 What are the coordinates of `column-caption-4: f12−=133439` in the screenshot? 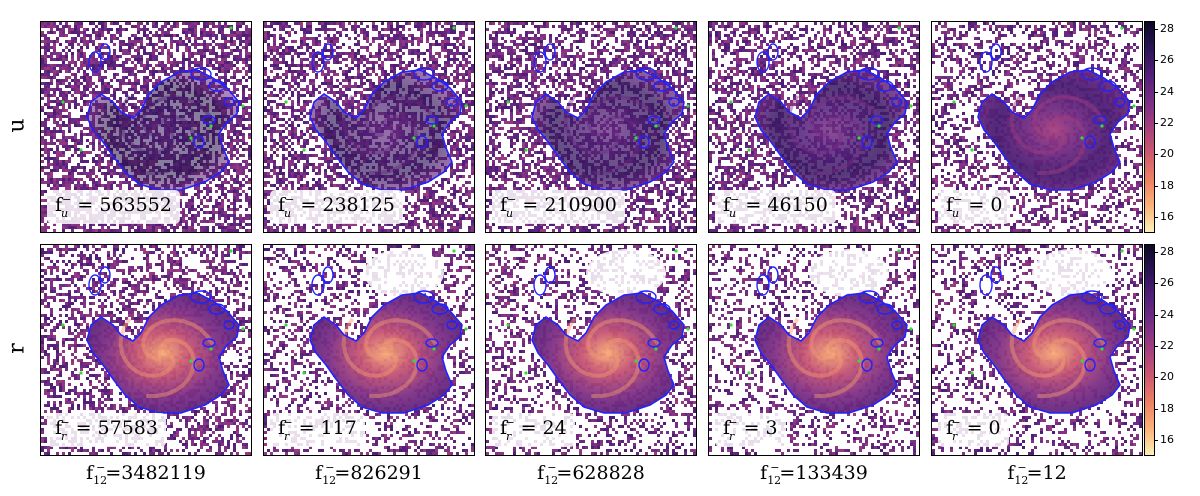 It's located at (814, 474).